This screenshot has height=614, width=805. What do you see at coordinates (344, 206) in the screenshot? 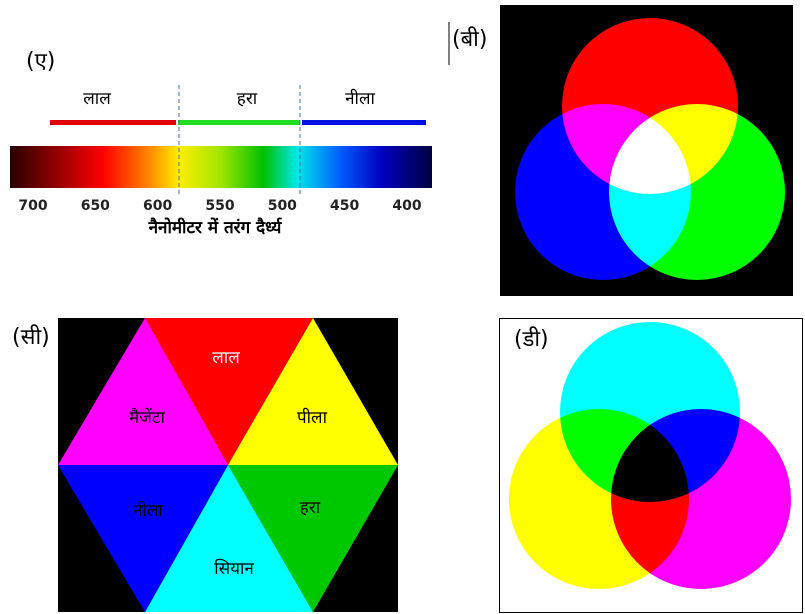
I see `tick-label: 450` at bounding box center [344, 206].